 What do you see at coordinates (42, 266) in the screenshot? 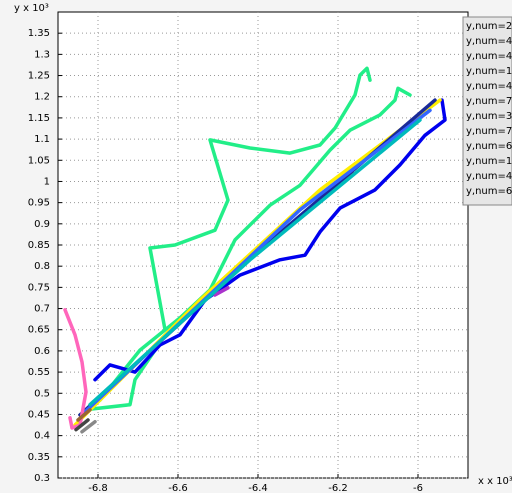
I see `y-tick-label: 0.8` at bounding box center [42, 266].